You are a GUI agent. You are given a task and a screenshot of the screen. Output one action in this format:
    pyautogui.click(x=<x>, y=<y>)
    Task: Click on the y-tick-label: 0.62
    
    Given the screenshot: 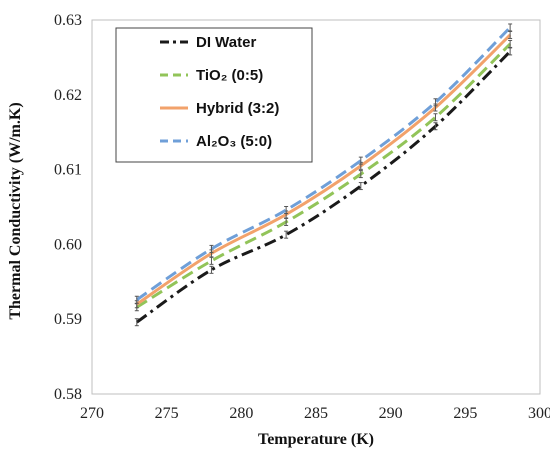 What is the action you would take?
    pyautogui.click(x=68, y=95)
    